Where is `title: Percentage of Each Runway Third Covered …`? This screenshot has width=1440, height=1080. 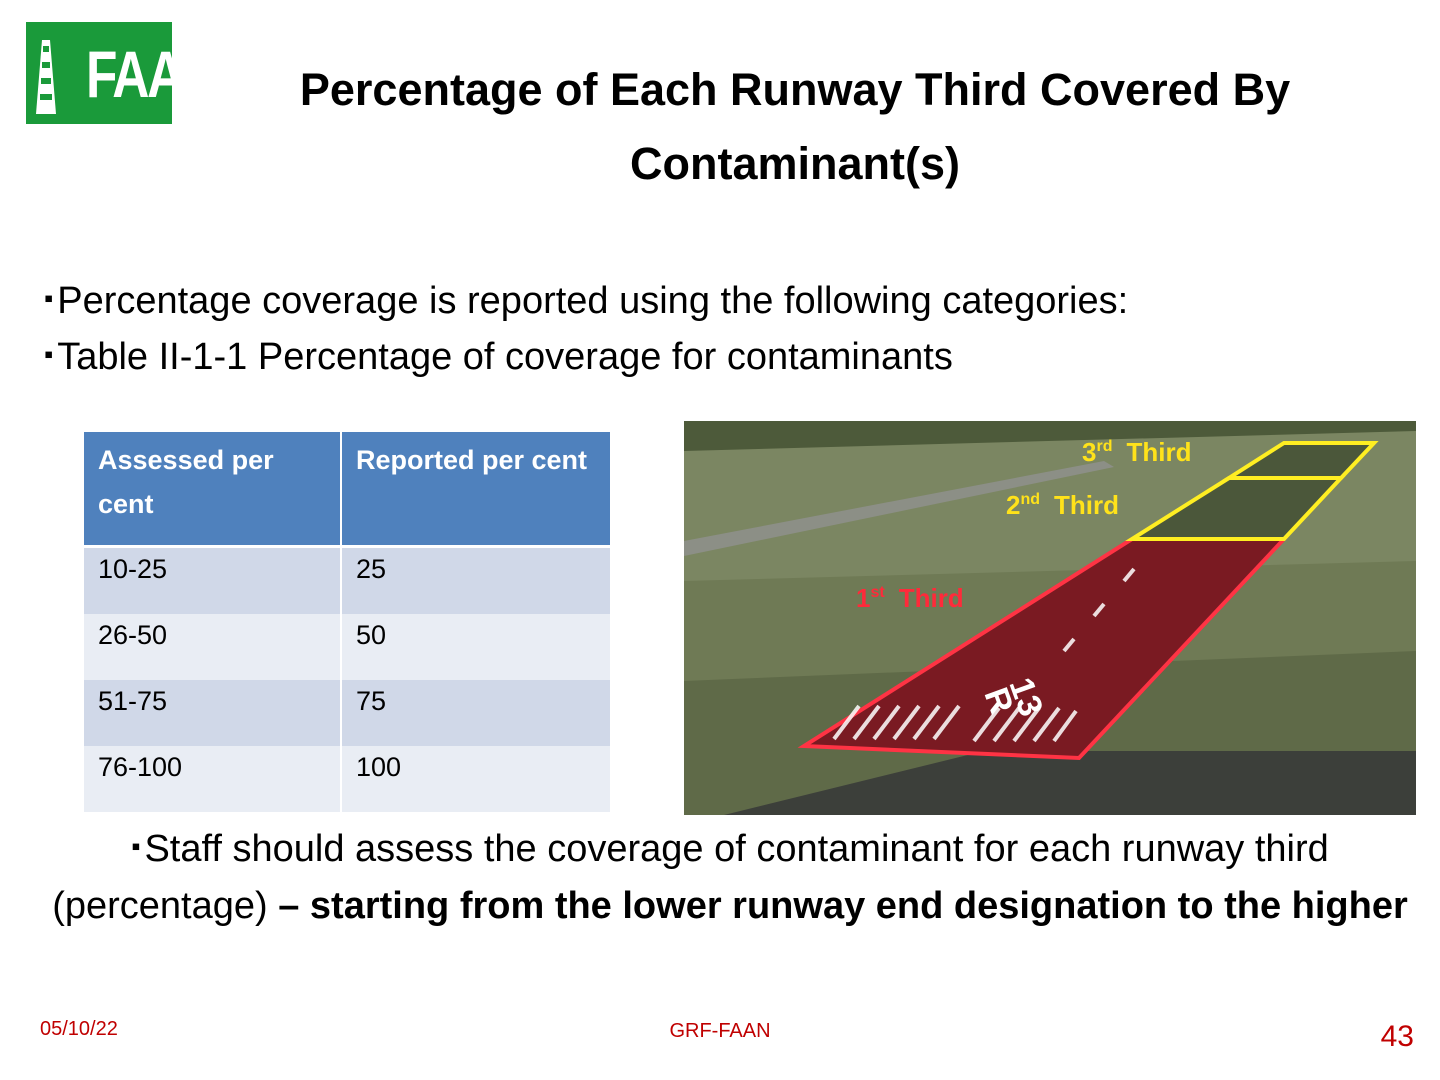 title: Percentage of Each Runway Third Covered … is located at coordinates (795, 89).